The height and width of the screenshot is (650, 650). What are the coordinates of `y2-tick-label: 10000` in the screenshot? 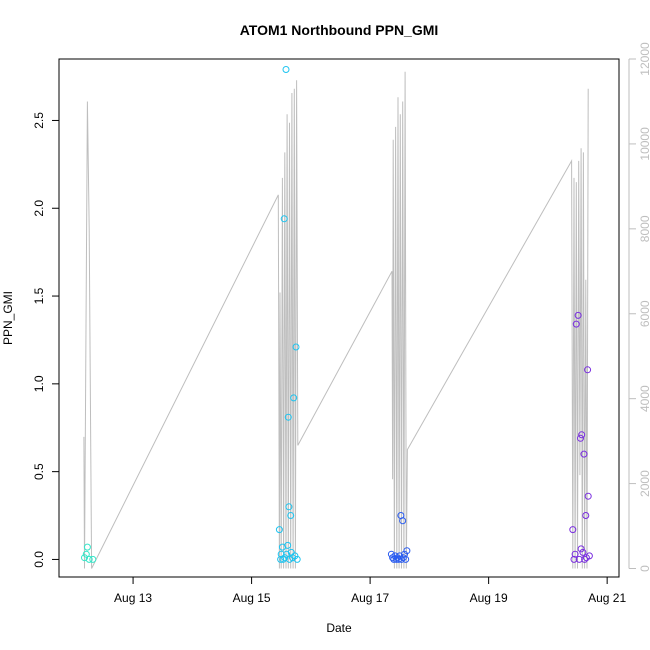 It's located at (644, 144).